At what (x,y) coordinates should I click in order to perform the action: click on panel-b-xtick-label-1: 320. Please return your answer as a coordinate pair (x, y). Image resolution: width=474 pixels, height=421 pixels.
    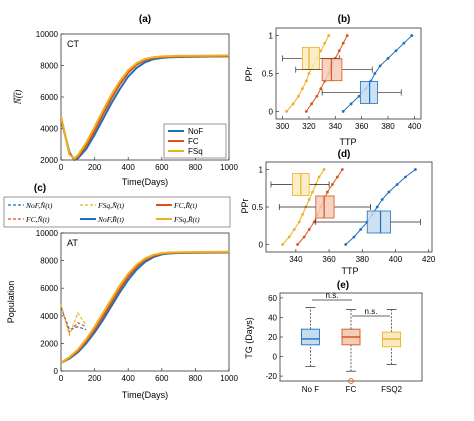
    Looking at the image, I should click on (309, 126).